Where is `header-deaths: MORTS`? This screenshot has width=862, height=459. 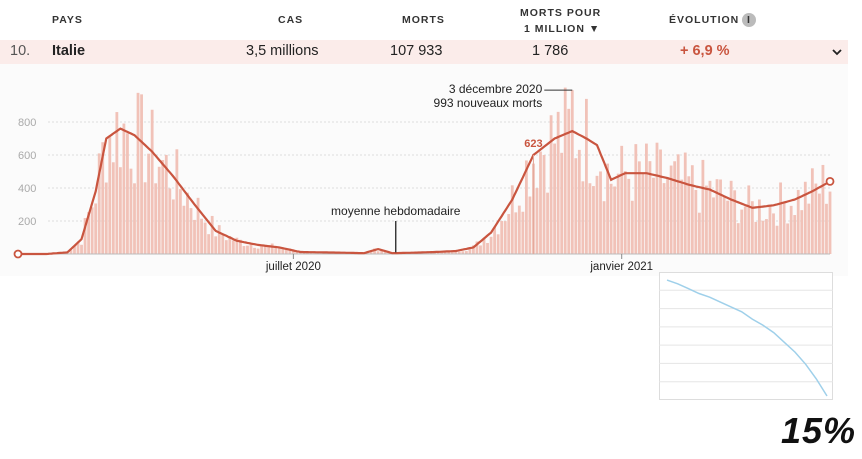 header-deaths: MORTS is located at coordinates (423, 20).